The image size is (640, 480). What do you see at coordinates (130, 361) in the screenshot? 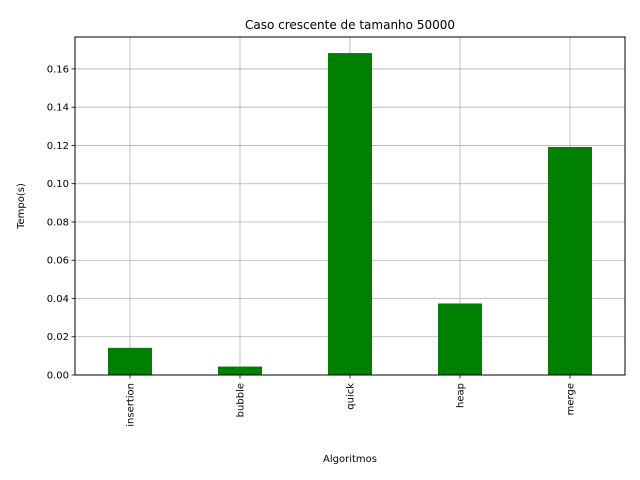
I see `bar-insertion` at bounding box center [130, 361].